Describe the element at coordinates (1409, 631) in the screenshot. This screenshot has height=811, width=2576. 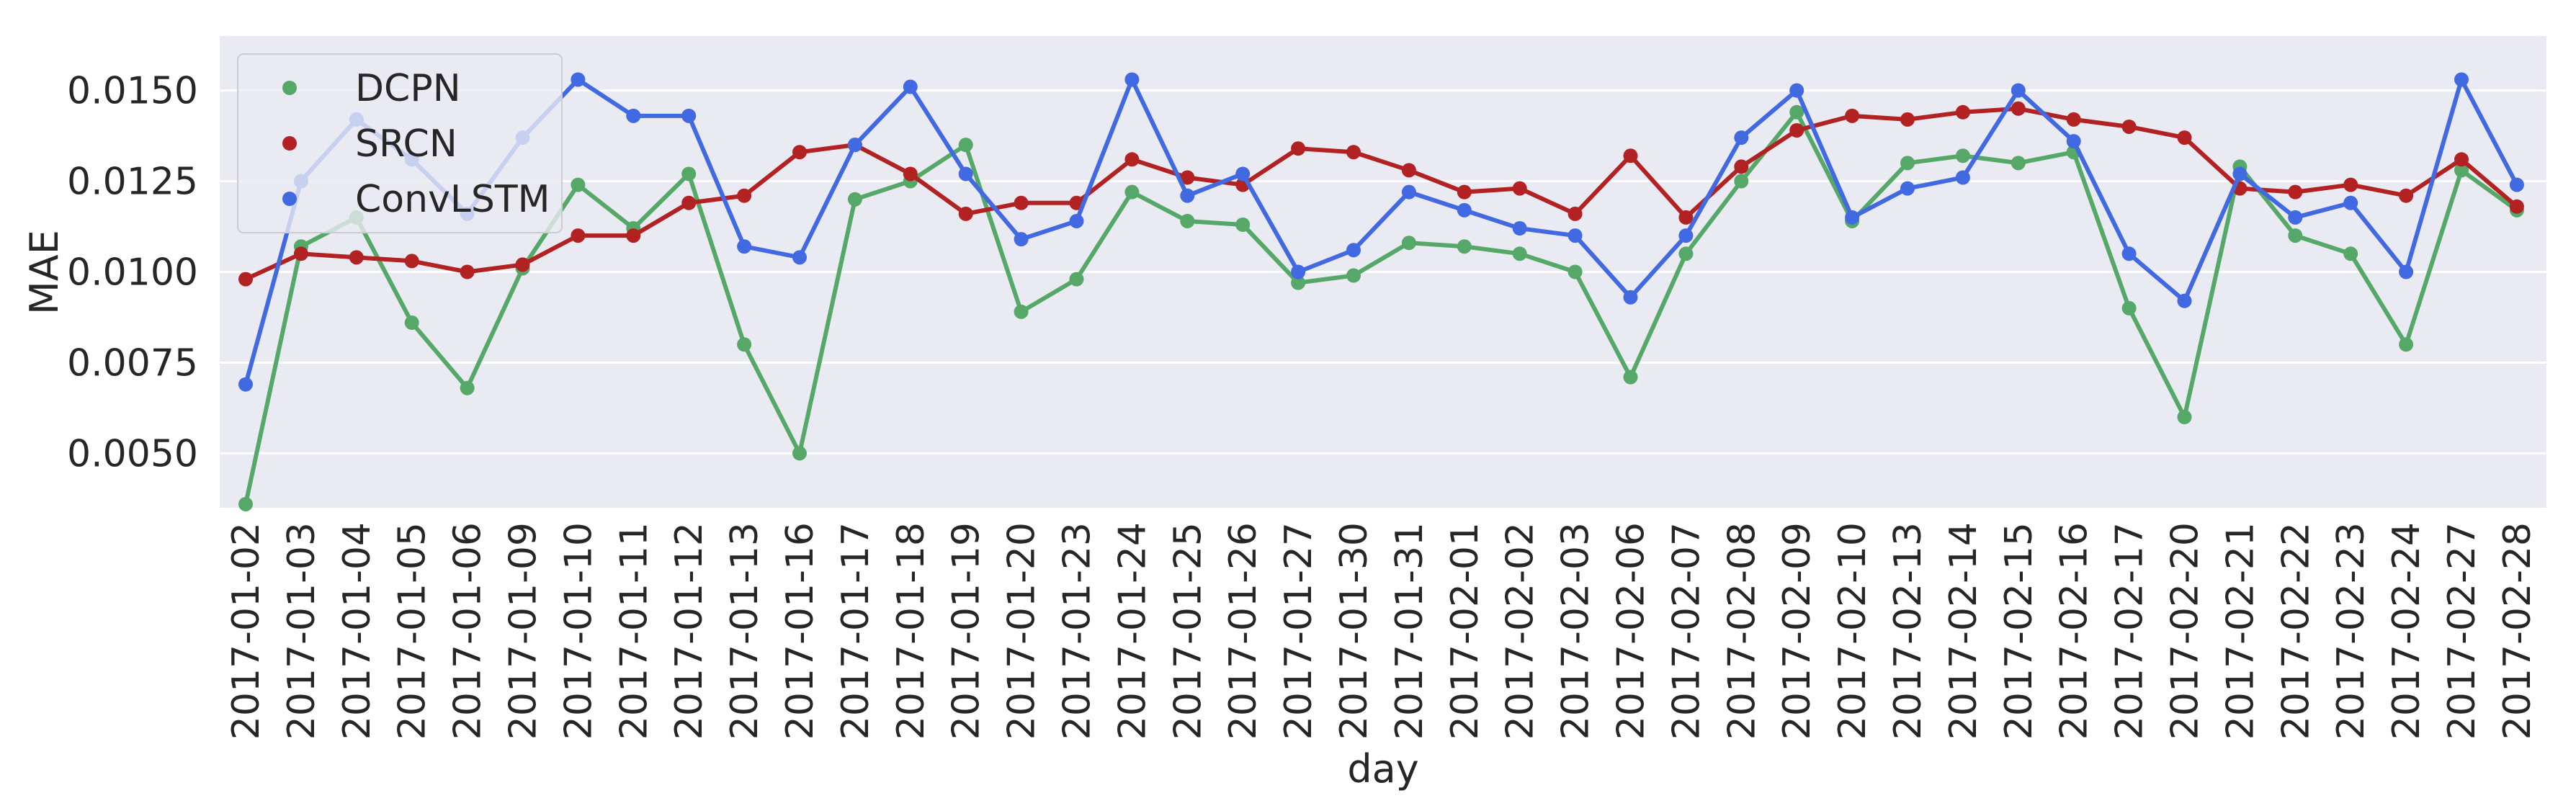
I see `x-tick-label: 2017-01-31` at that location.